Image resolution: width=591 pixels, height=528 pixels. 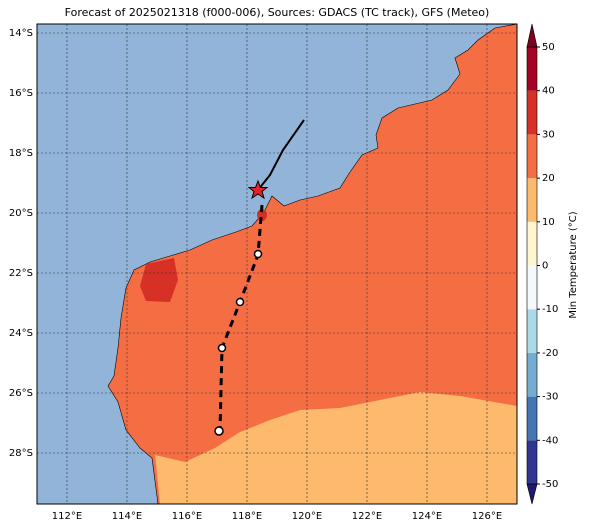 I want to click on lat-label: 16°S, so click(x=21, y=93).